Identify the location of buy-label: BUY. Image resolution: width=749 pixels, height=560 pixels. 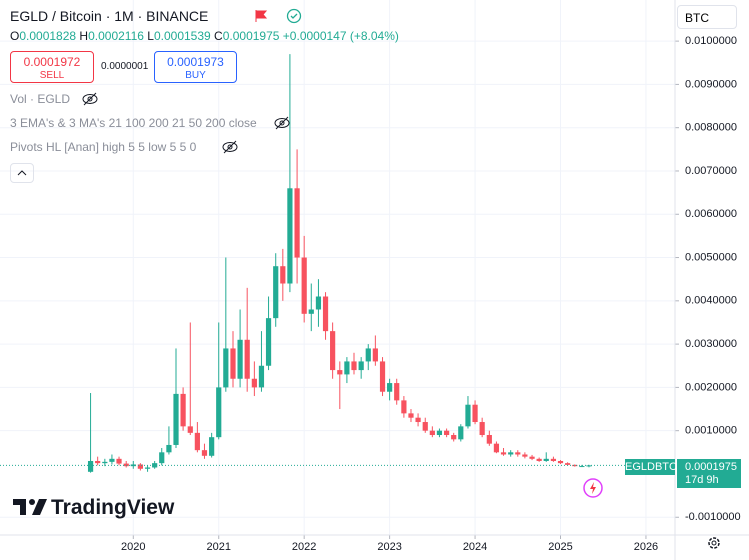
(195, 75).